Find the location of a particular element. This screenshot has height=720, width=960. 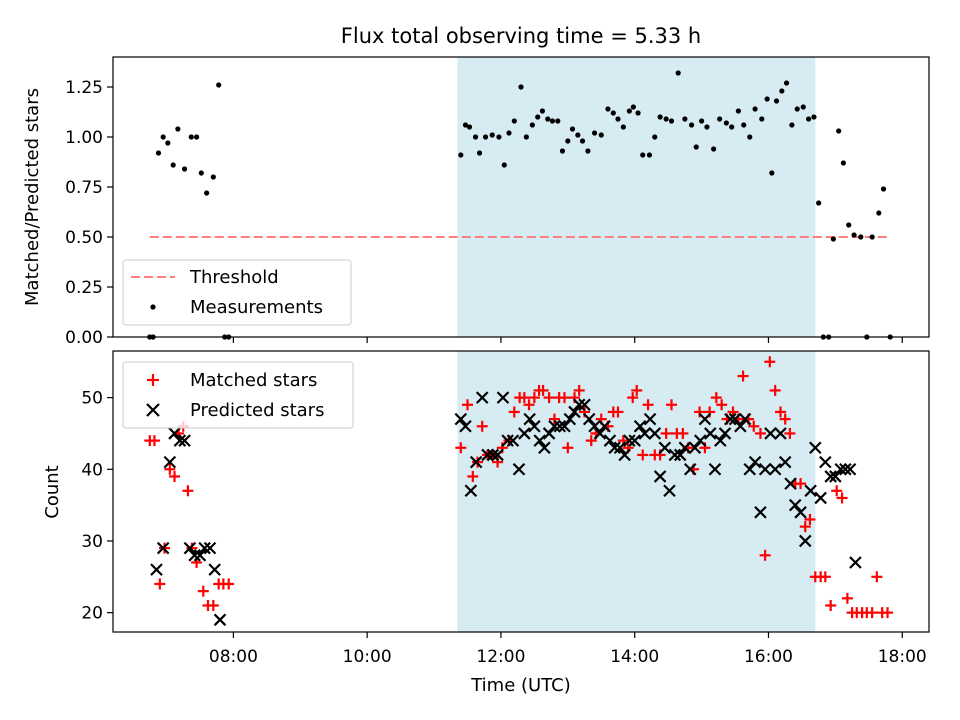

ratio-y-label: Matched/Predicted stars is located at coordinates (32, 197).